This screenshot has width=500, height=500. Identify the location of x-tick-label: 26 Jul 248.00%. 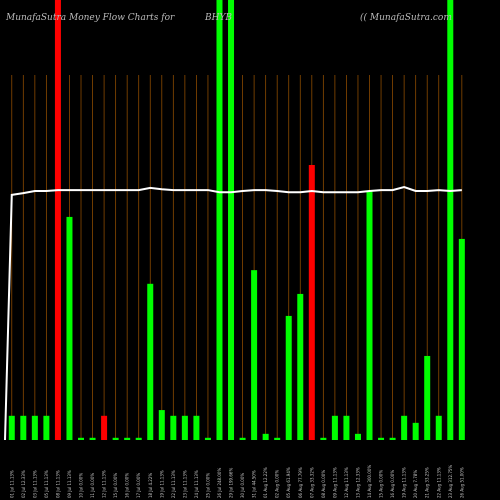
(219, 483).